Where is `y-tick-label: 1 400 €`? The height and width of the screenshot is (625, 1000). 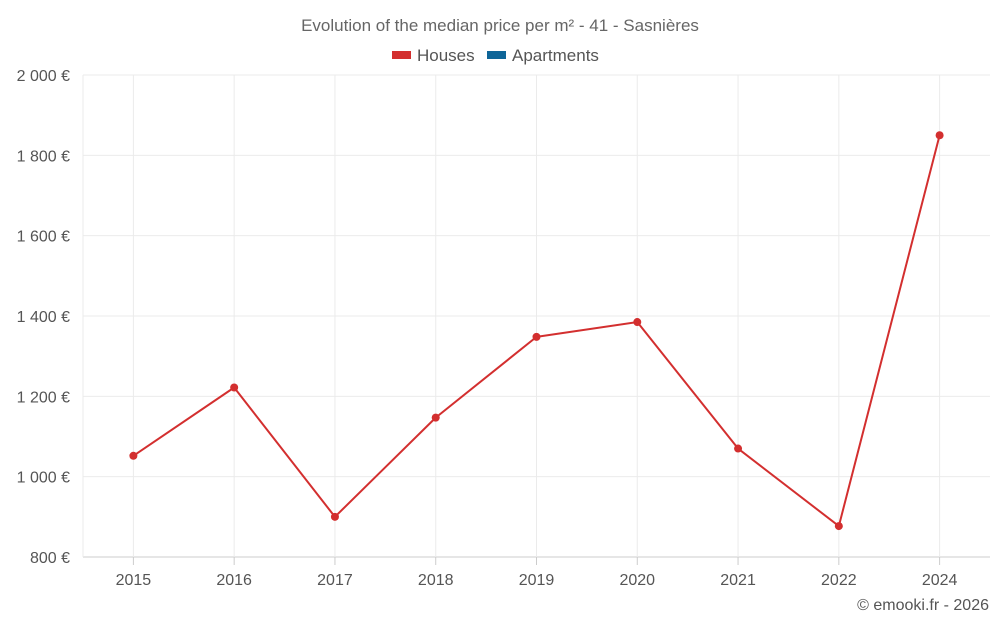 y-tick-label: 1 400 € is located at coordinates (43, 317).